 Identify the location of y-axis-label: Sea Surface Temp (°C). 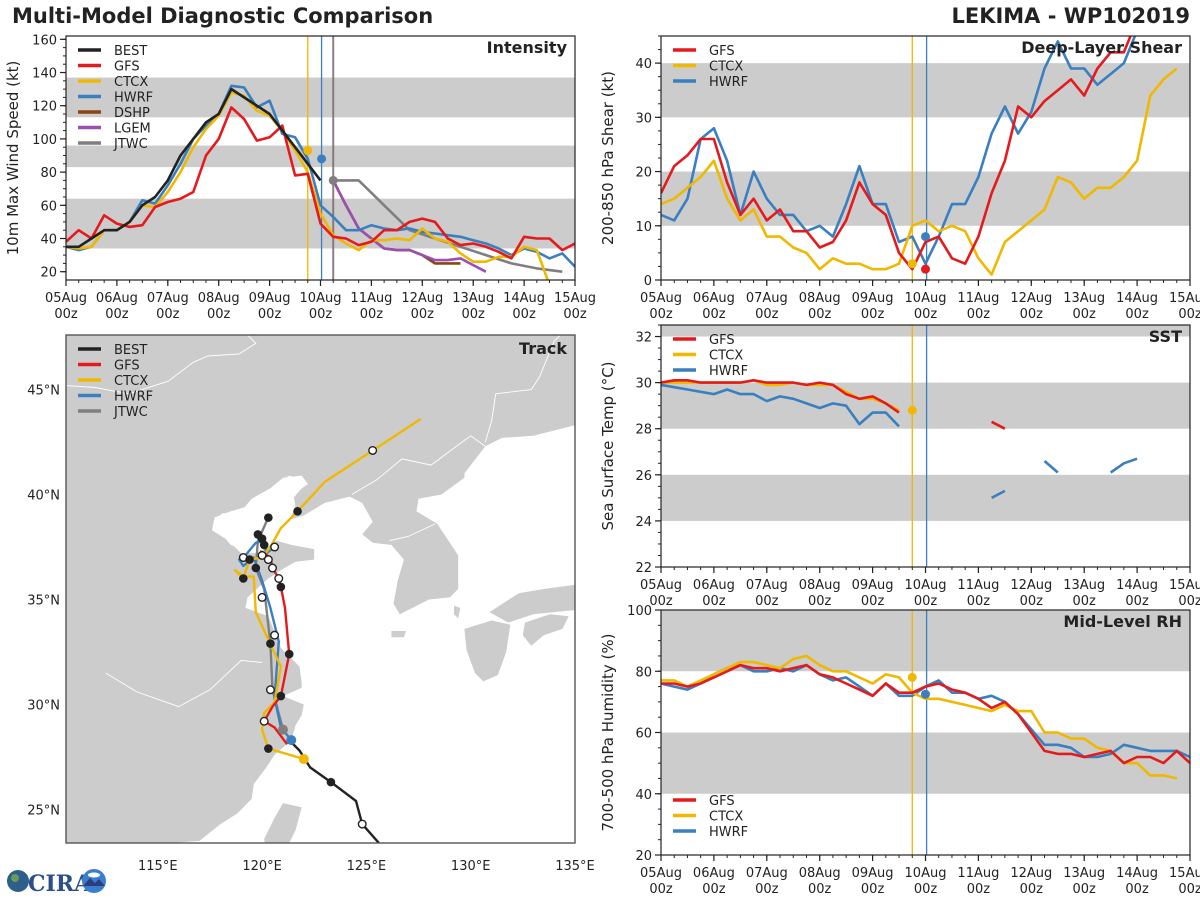
(608, 445).